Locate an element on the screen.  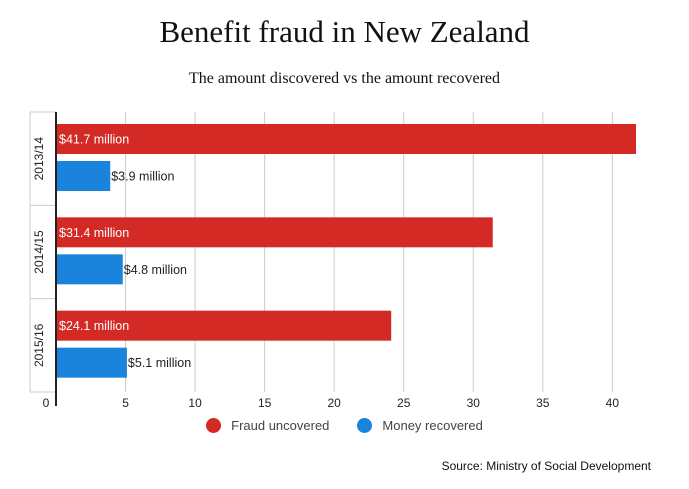
x-tick-label: 30 is located at coordinates (474, 403).